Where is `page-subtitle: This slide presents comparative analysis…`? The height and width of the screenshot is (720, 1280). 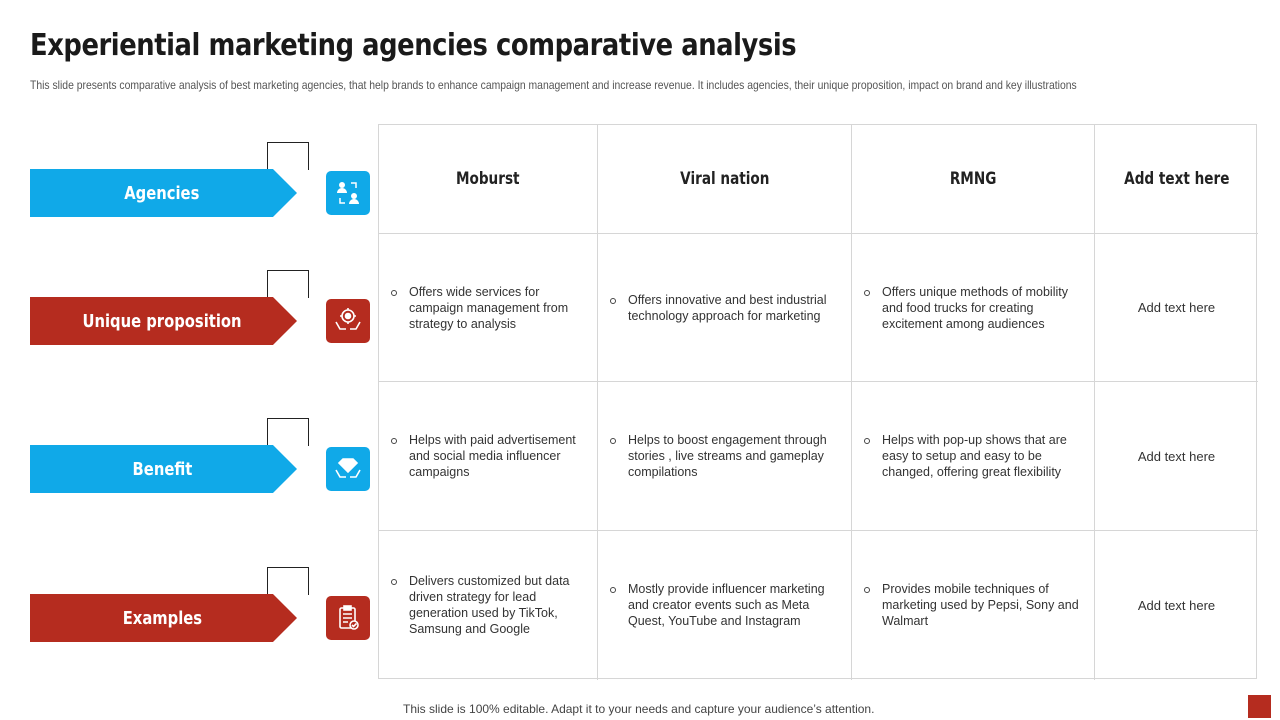
page-subtitle: This slide presents comparative analysis… is located at coordinates (553, 85).